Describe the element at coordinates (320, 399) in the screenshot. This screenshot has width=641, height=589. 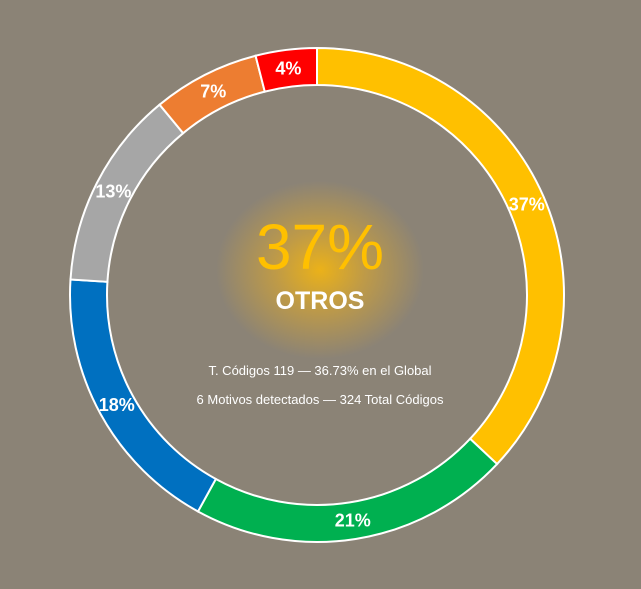
I see `motives-summary: 6 Motivos detectados — 324 Total Códigos` at that location.